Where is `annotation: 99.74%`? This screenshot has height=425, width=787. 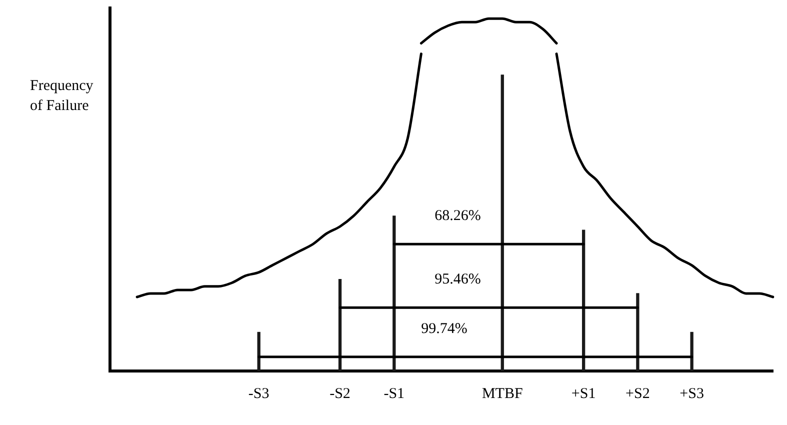 annotation: 99.74% is located at coordinates (444, 328).